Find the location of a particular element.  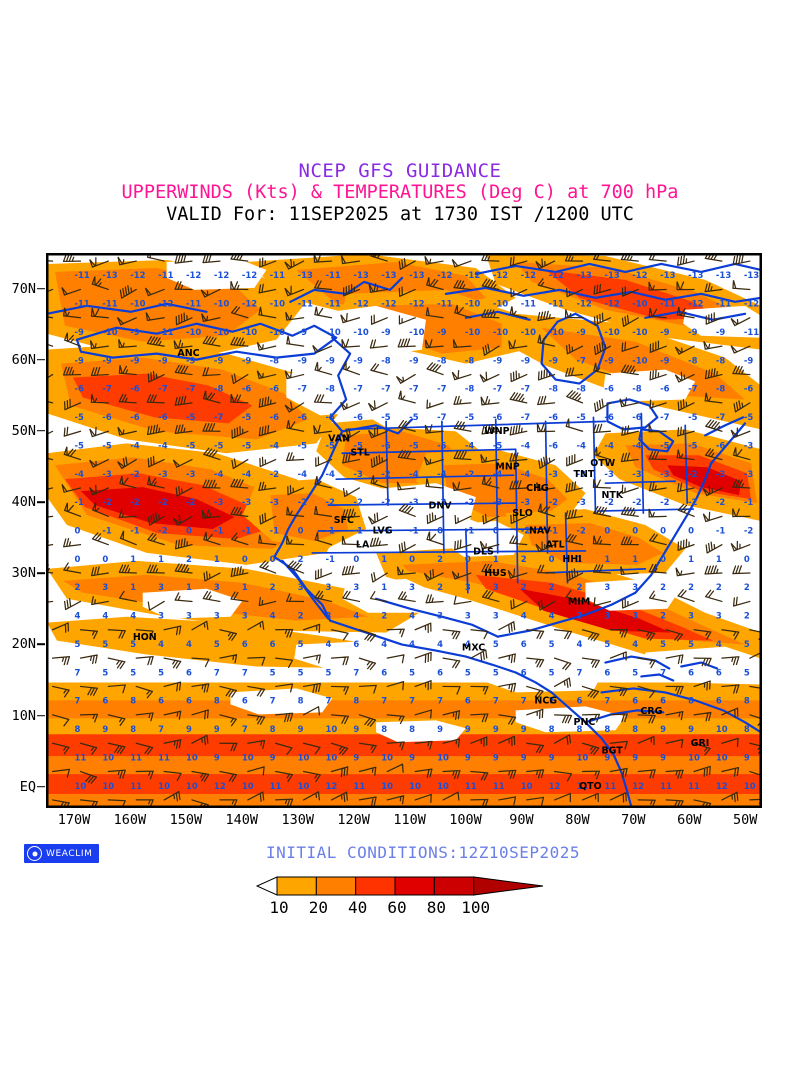

svg-text: CHG is located at coordinates (537, 488).